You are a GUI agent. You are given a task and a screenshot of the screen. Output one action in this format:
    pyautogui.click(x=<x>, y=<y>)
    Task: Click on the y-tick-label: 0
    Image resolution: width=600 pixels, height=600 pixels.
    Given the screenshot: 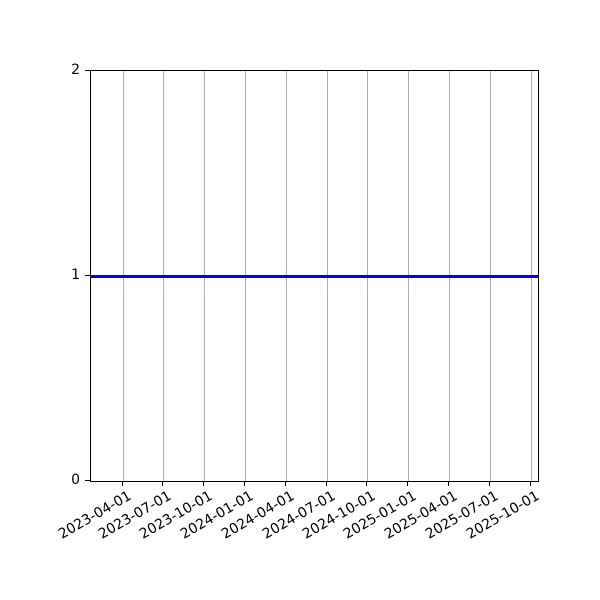 What is the action you would take?
    pyautogui.click(x=75, y=480)
    